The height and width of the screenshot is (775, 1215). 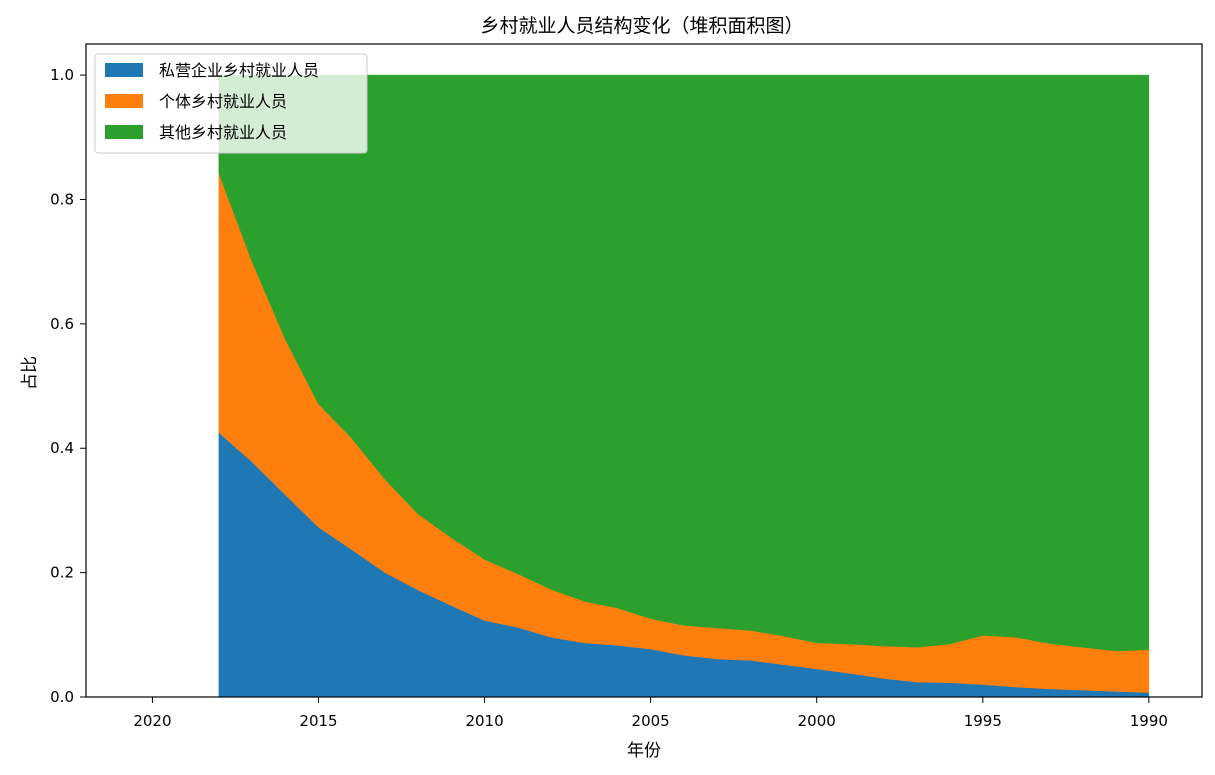 What do you see at coordinates (62, 324) in the screenshot?
I see `y-tick-label: 0.6` at bounding box center [62, 324].